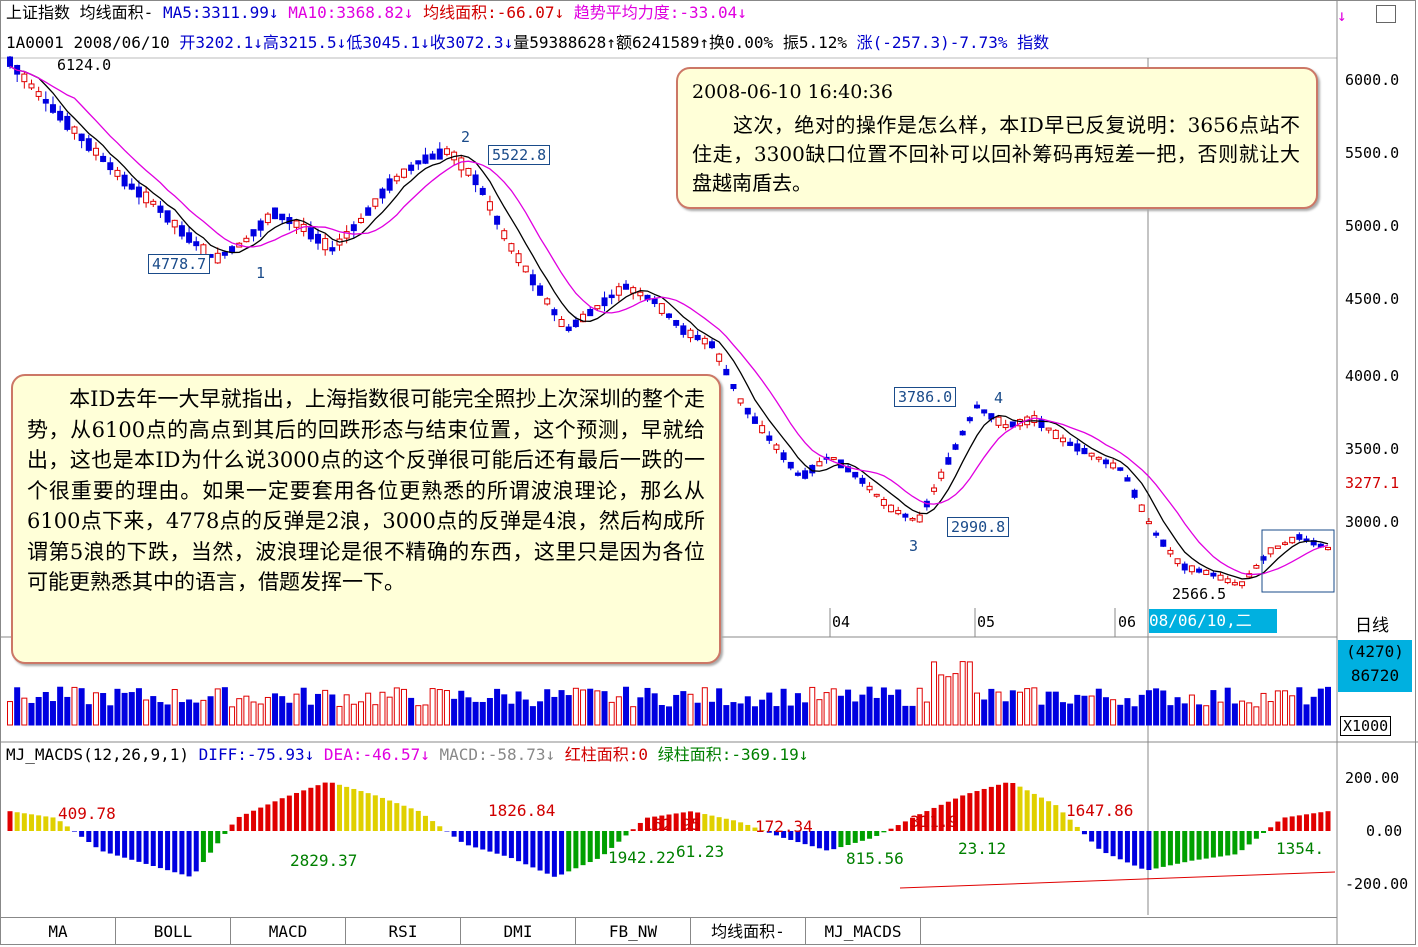 Image resolution: width=1418 pixels, height=947 pixels. Describe the element at coordinates (925, 397) in the screenshot. I see `high-3786-label: 3786.0` at that location.